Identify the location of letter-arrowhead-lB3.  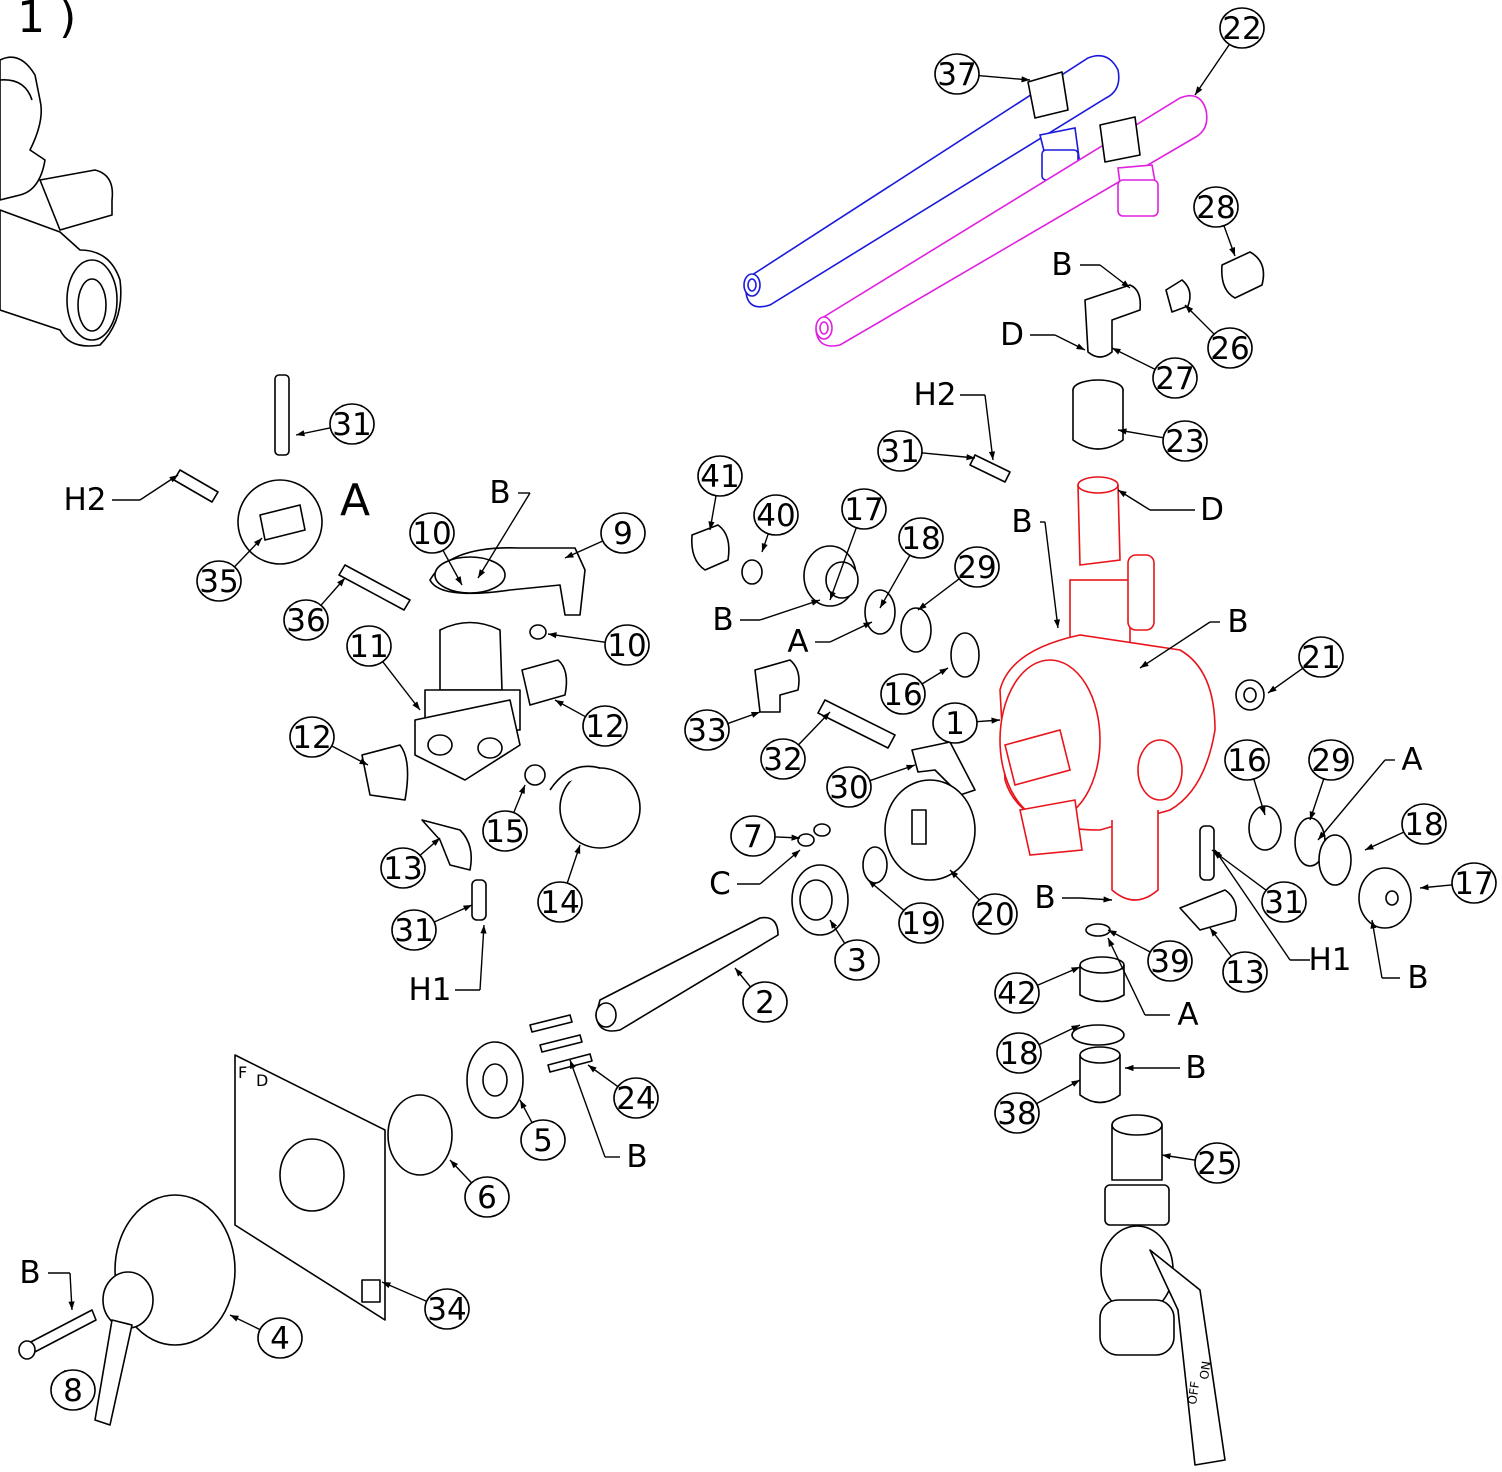
(482, 573).